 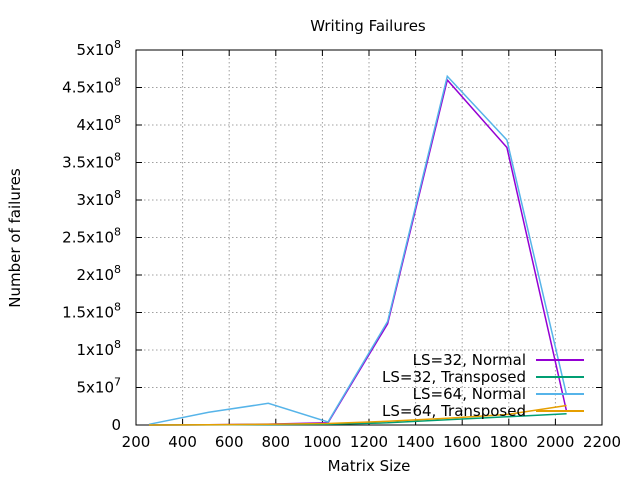 I want to click on legend-label-3: LS=64, Normal, so click(x=469, y=394).